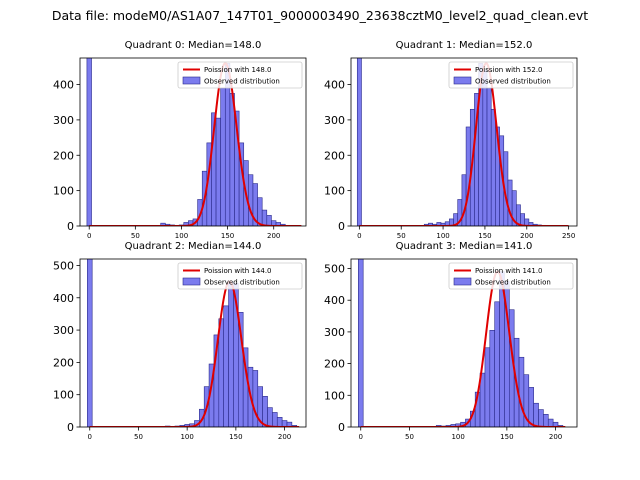  I want to click on legend-label-poisson: Poission with 144.0, so click(238, 271).